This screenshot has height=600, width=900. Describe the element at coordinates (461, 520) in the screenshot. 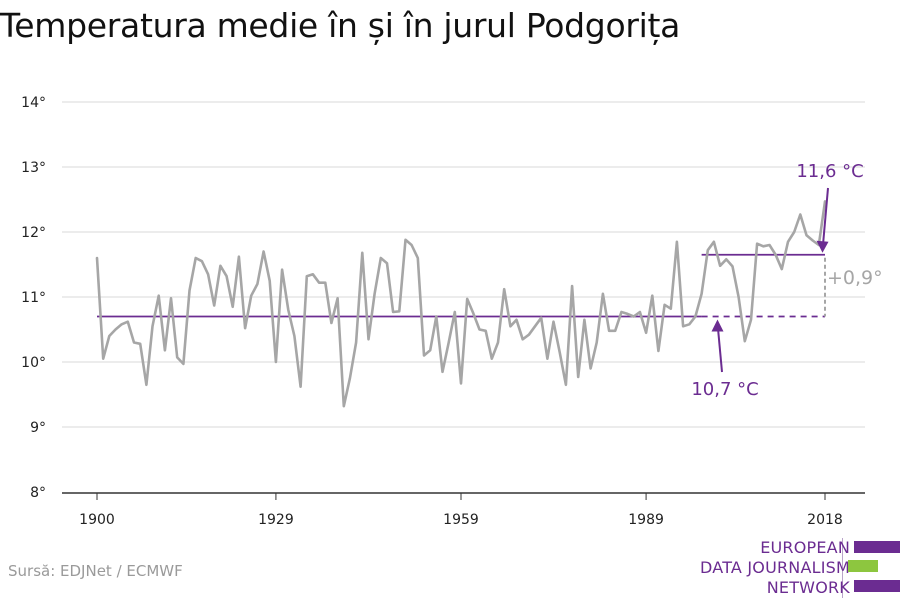

I see `x-tick-label-1959: 1959` at that location.